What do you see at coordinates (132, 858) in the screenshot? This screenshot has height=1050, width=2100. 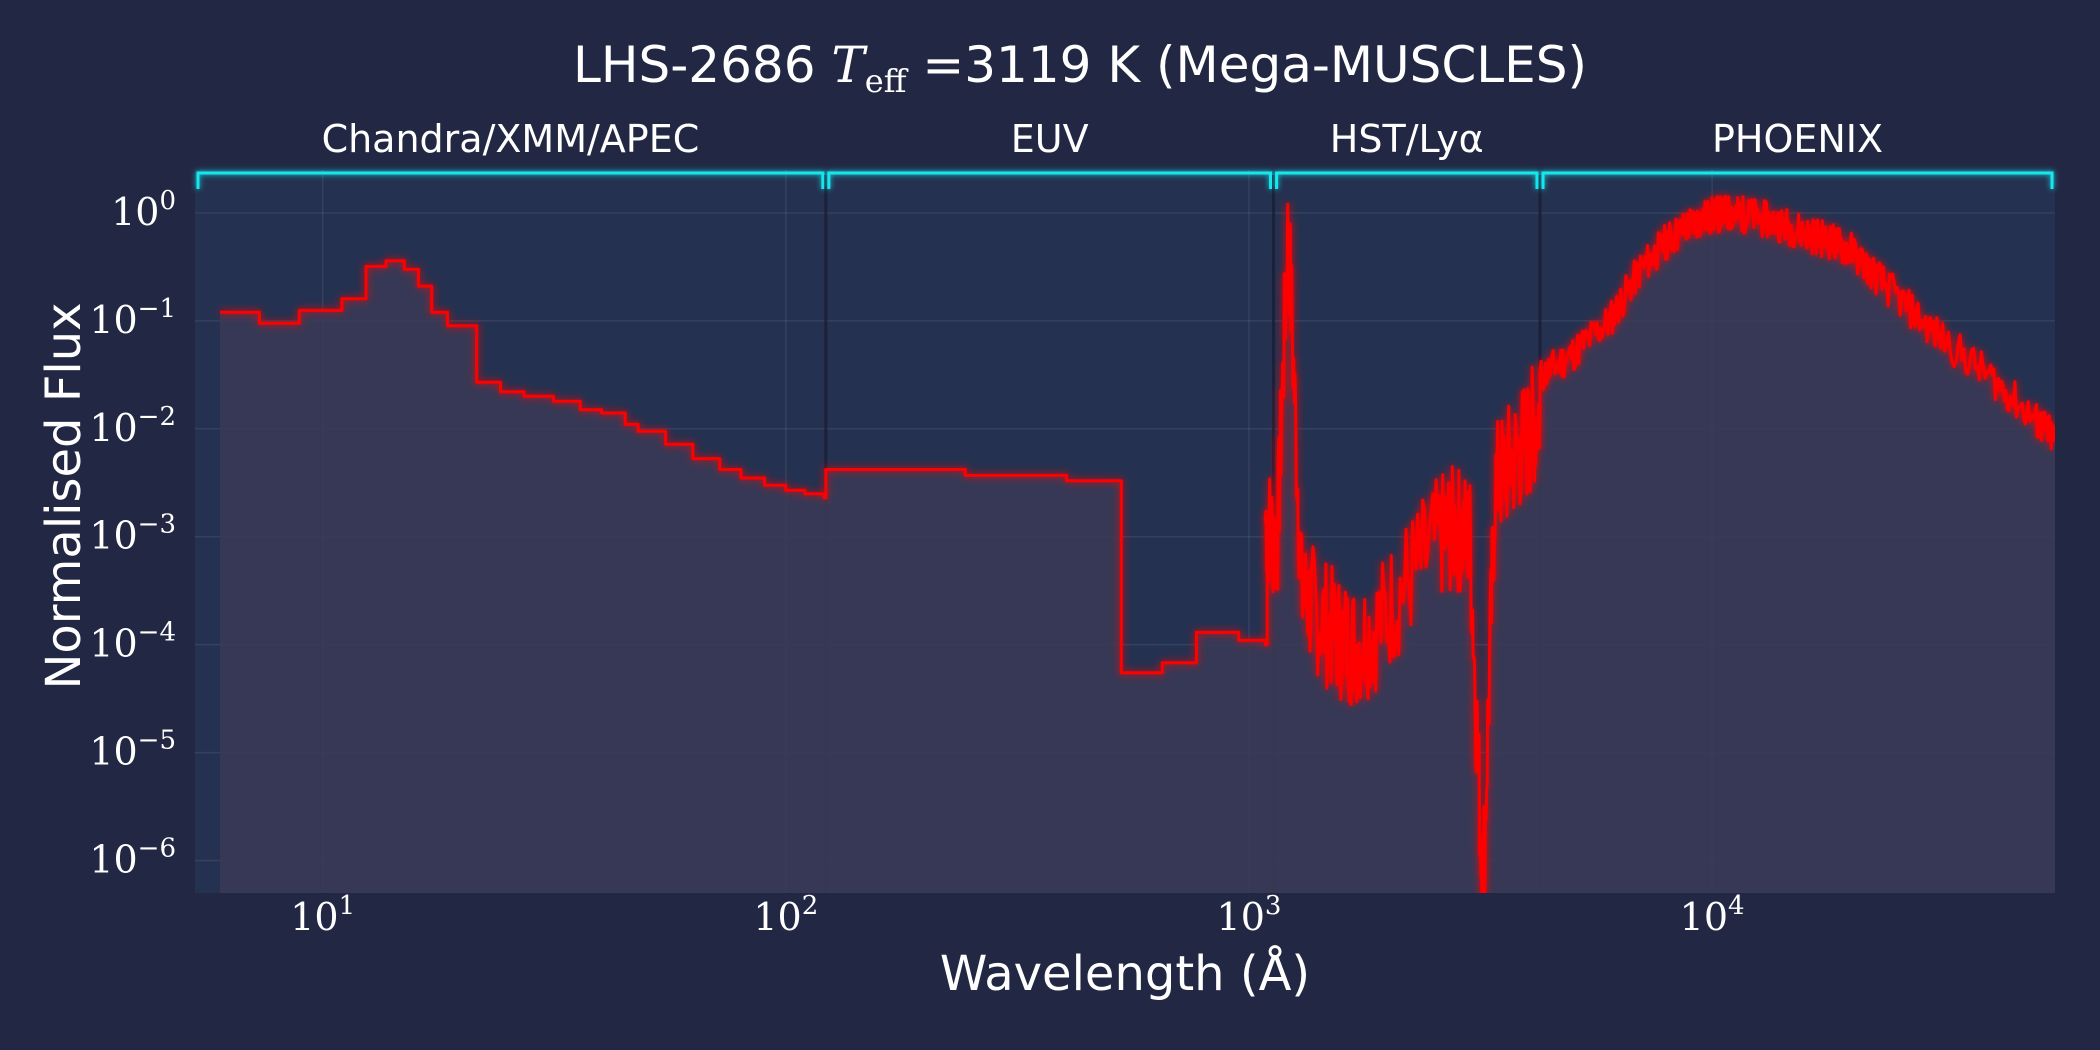 I see `y-tick-label-6: 10⁻⁶` at bounding box center [132, 858].